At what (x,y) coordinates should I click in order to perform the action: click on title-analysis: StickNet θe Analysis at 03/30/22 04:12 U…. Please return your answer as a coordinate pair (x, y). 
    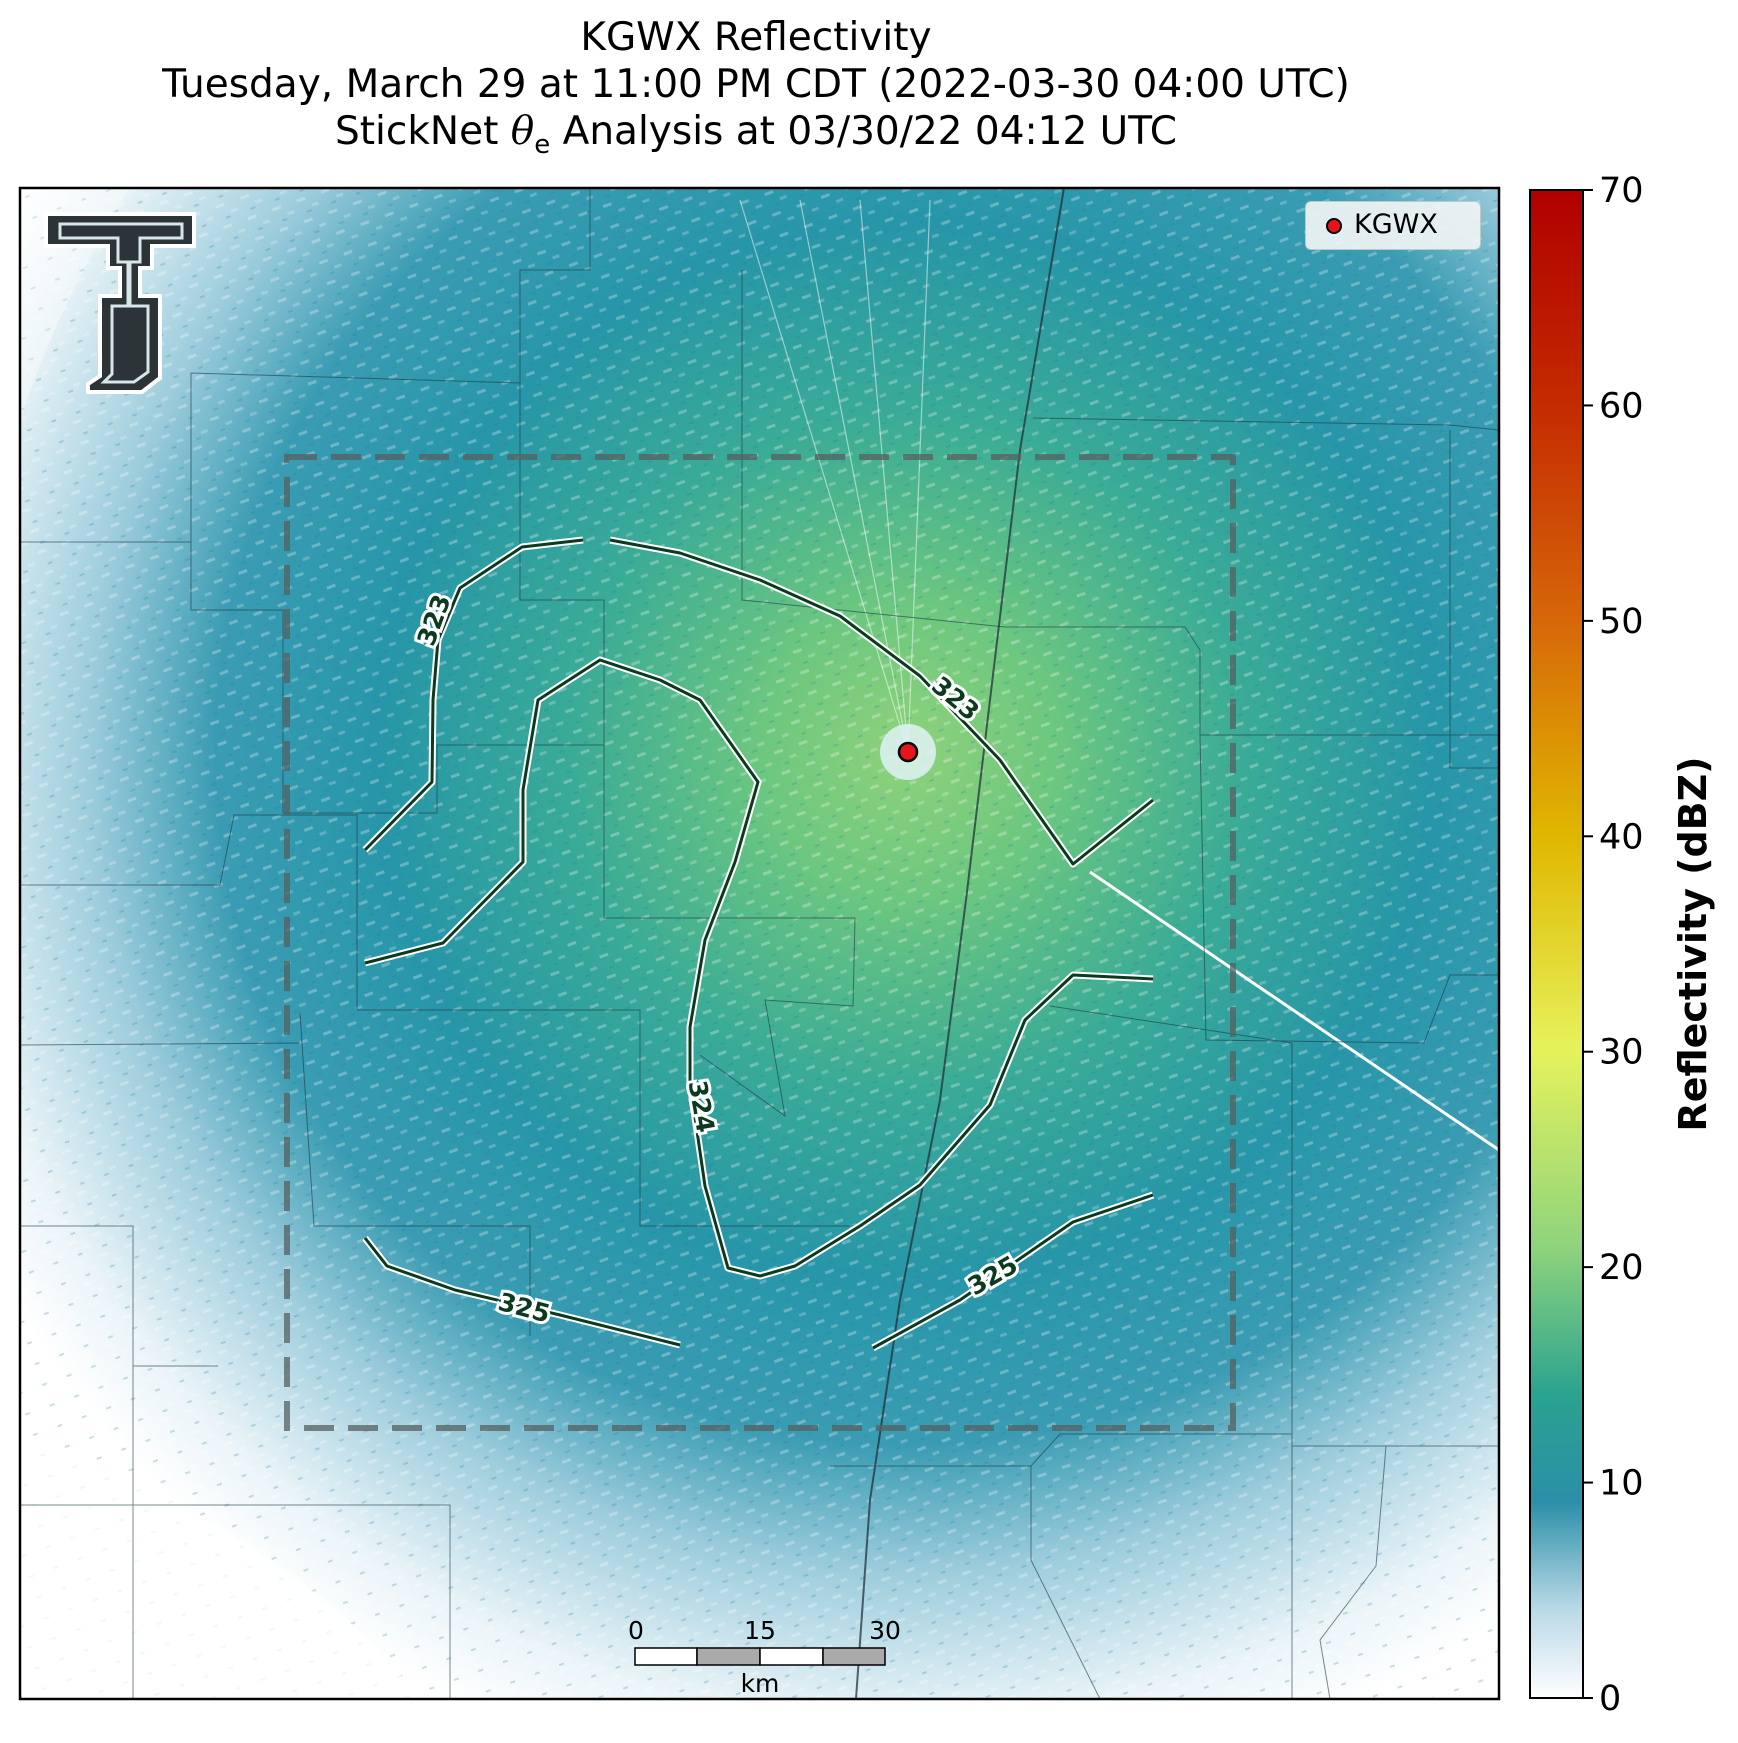
    Looking at the image, I should click on (756, 138).